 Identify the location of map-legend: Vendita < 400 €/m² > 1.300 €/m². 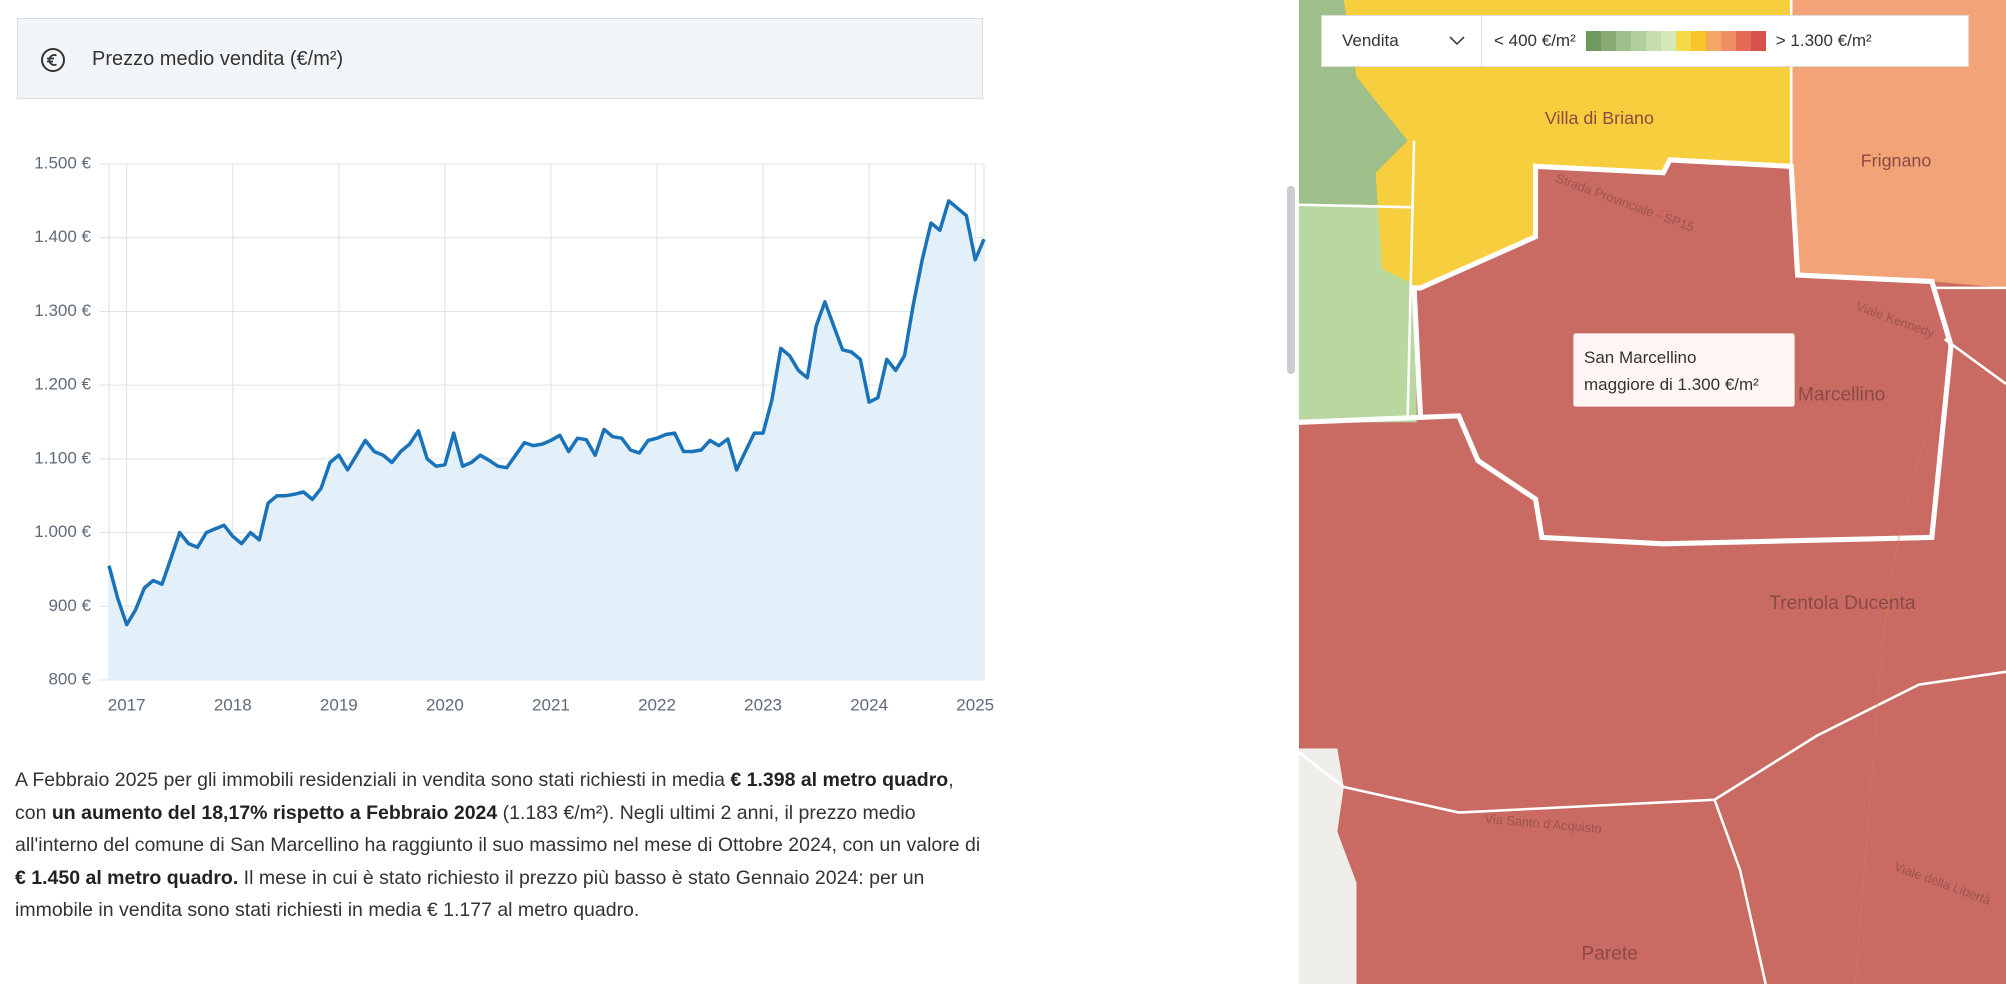
(1645, 41).